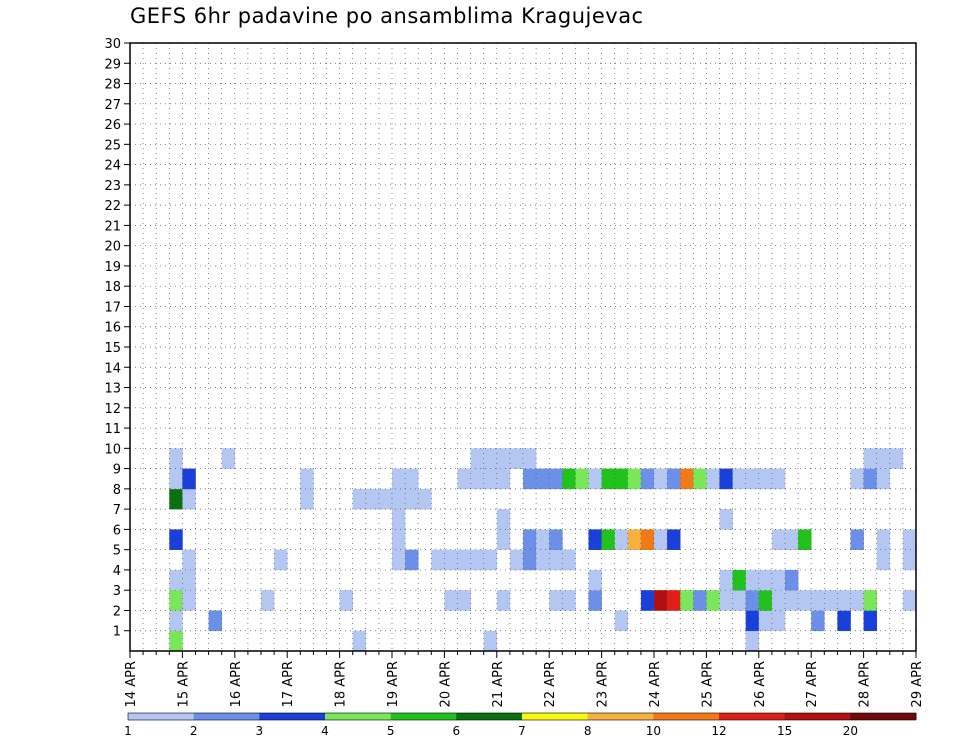 This screenshot has height=742, width=960. Describe the element at coordinates (603, 684) in the screenshot. I see `x-tick-label: 23 APR` at that location.